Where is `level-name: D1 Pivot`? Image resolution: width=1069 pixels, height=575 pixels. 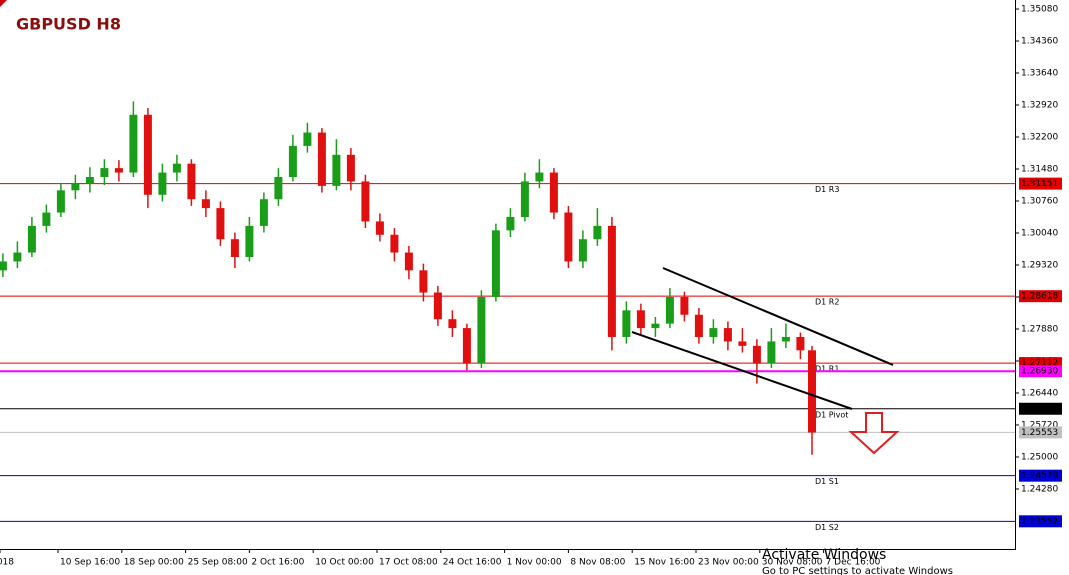
level-name: D1 Pivot is located at coordinates (831, 414).